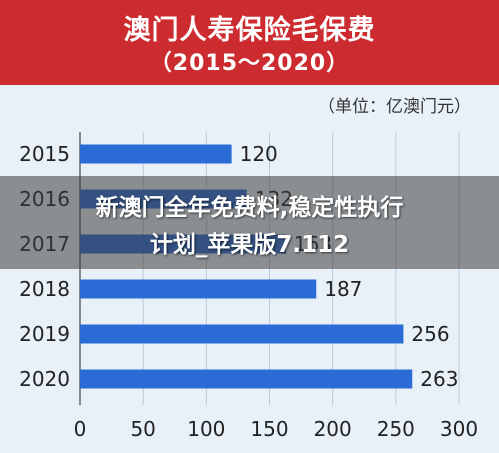  I want to click on overlay-text-line2: 计划_苹果版7.112, so click(249, 245).